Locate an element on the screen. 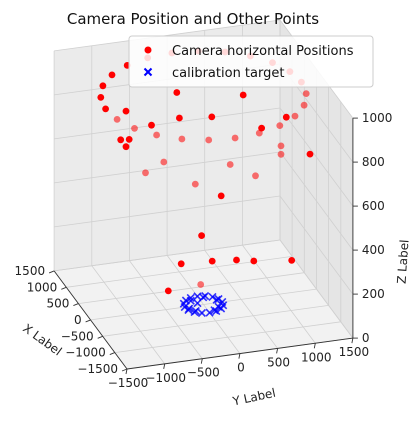  x-tick-label: 500 is located at coordinates (57, 304).